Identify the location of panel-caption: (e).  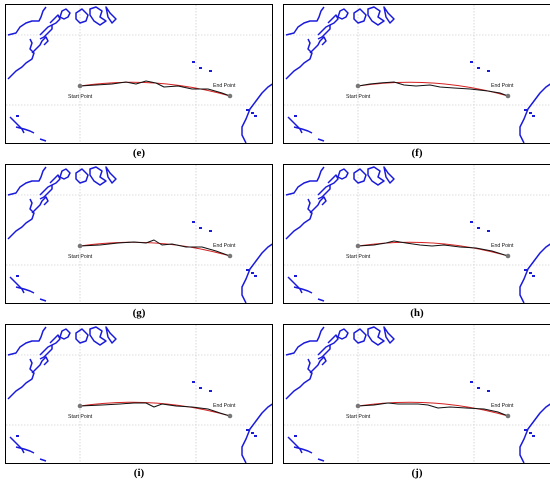
(139, 153).